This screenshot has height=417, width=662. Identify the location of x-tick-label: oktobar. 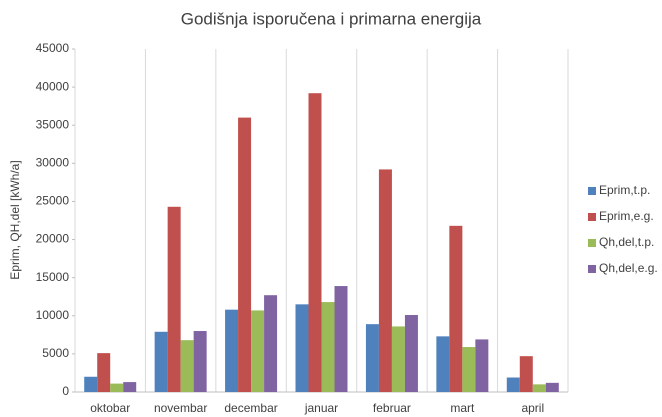
(110, 408).